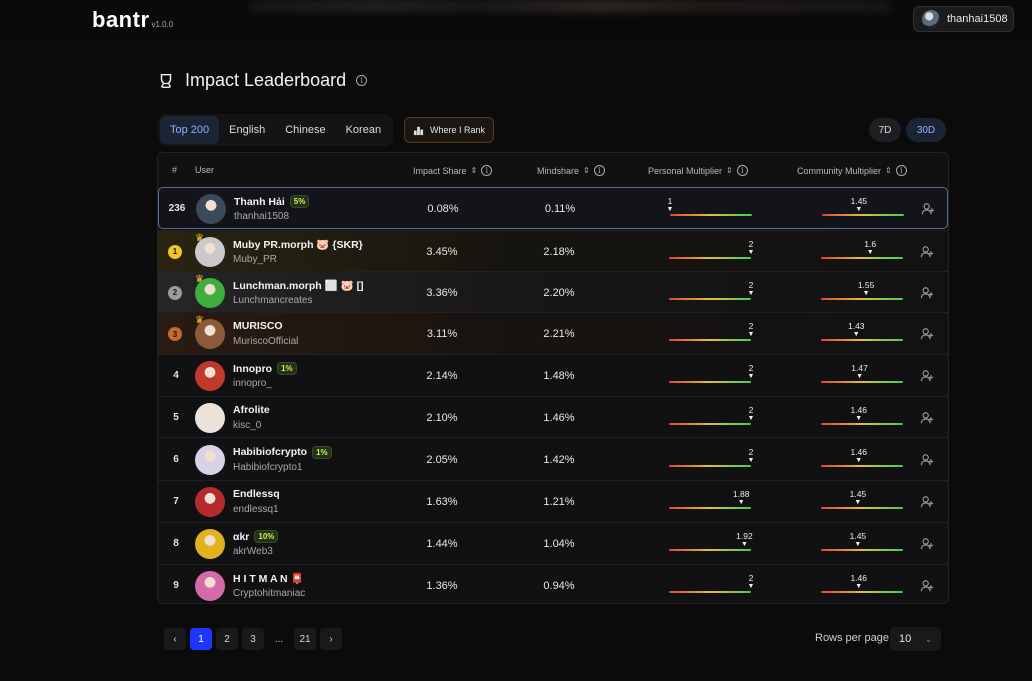 This screenshot has height=681, width=1032. I want to click on table-row: 5 Afrolite kisc_0 2.10% 1.46% 2 ▼ 1.46 ▼, so click(553, 416).